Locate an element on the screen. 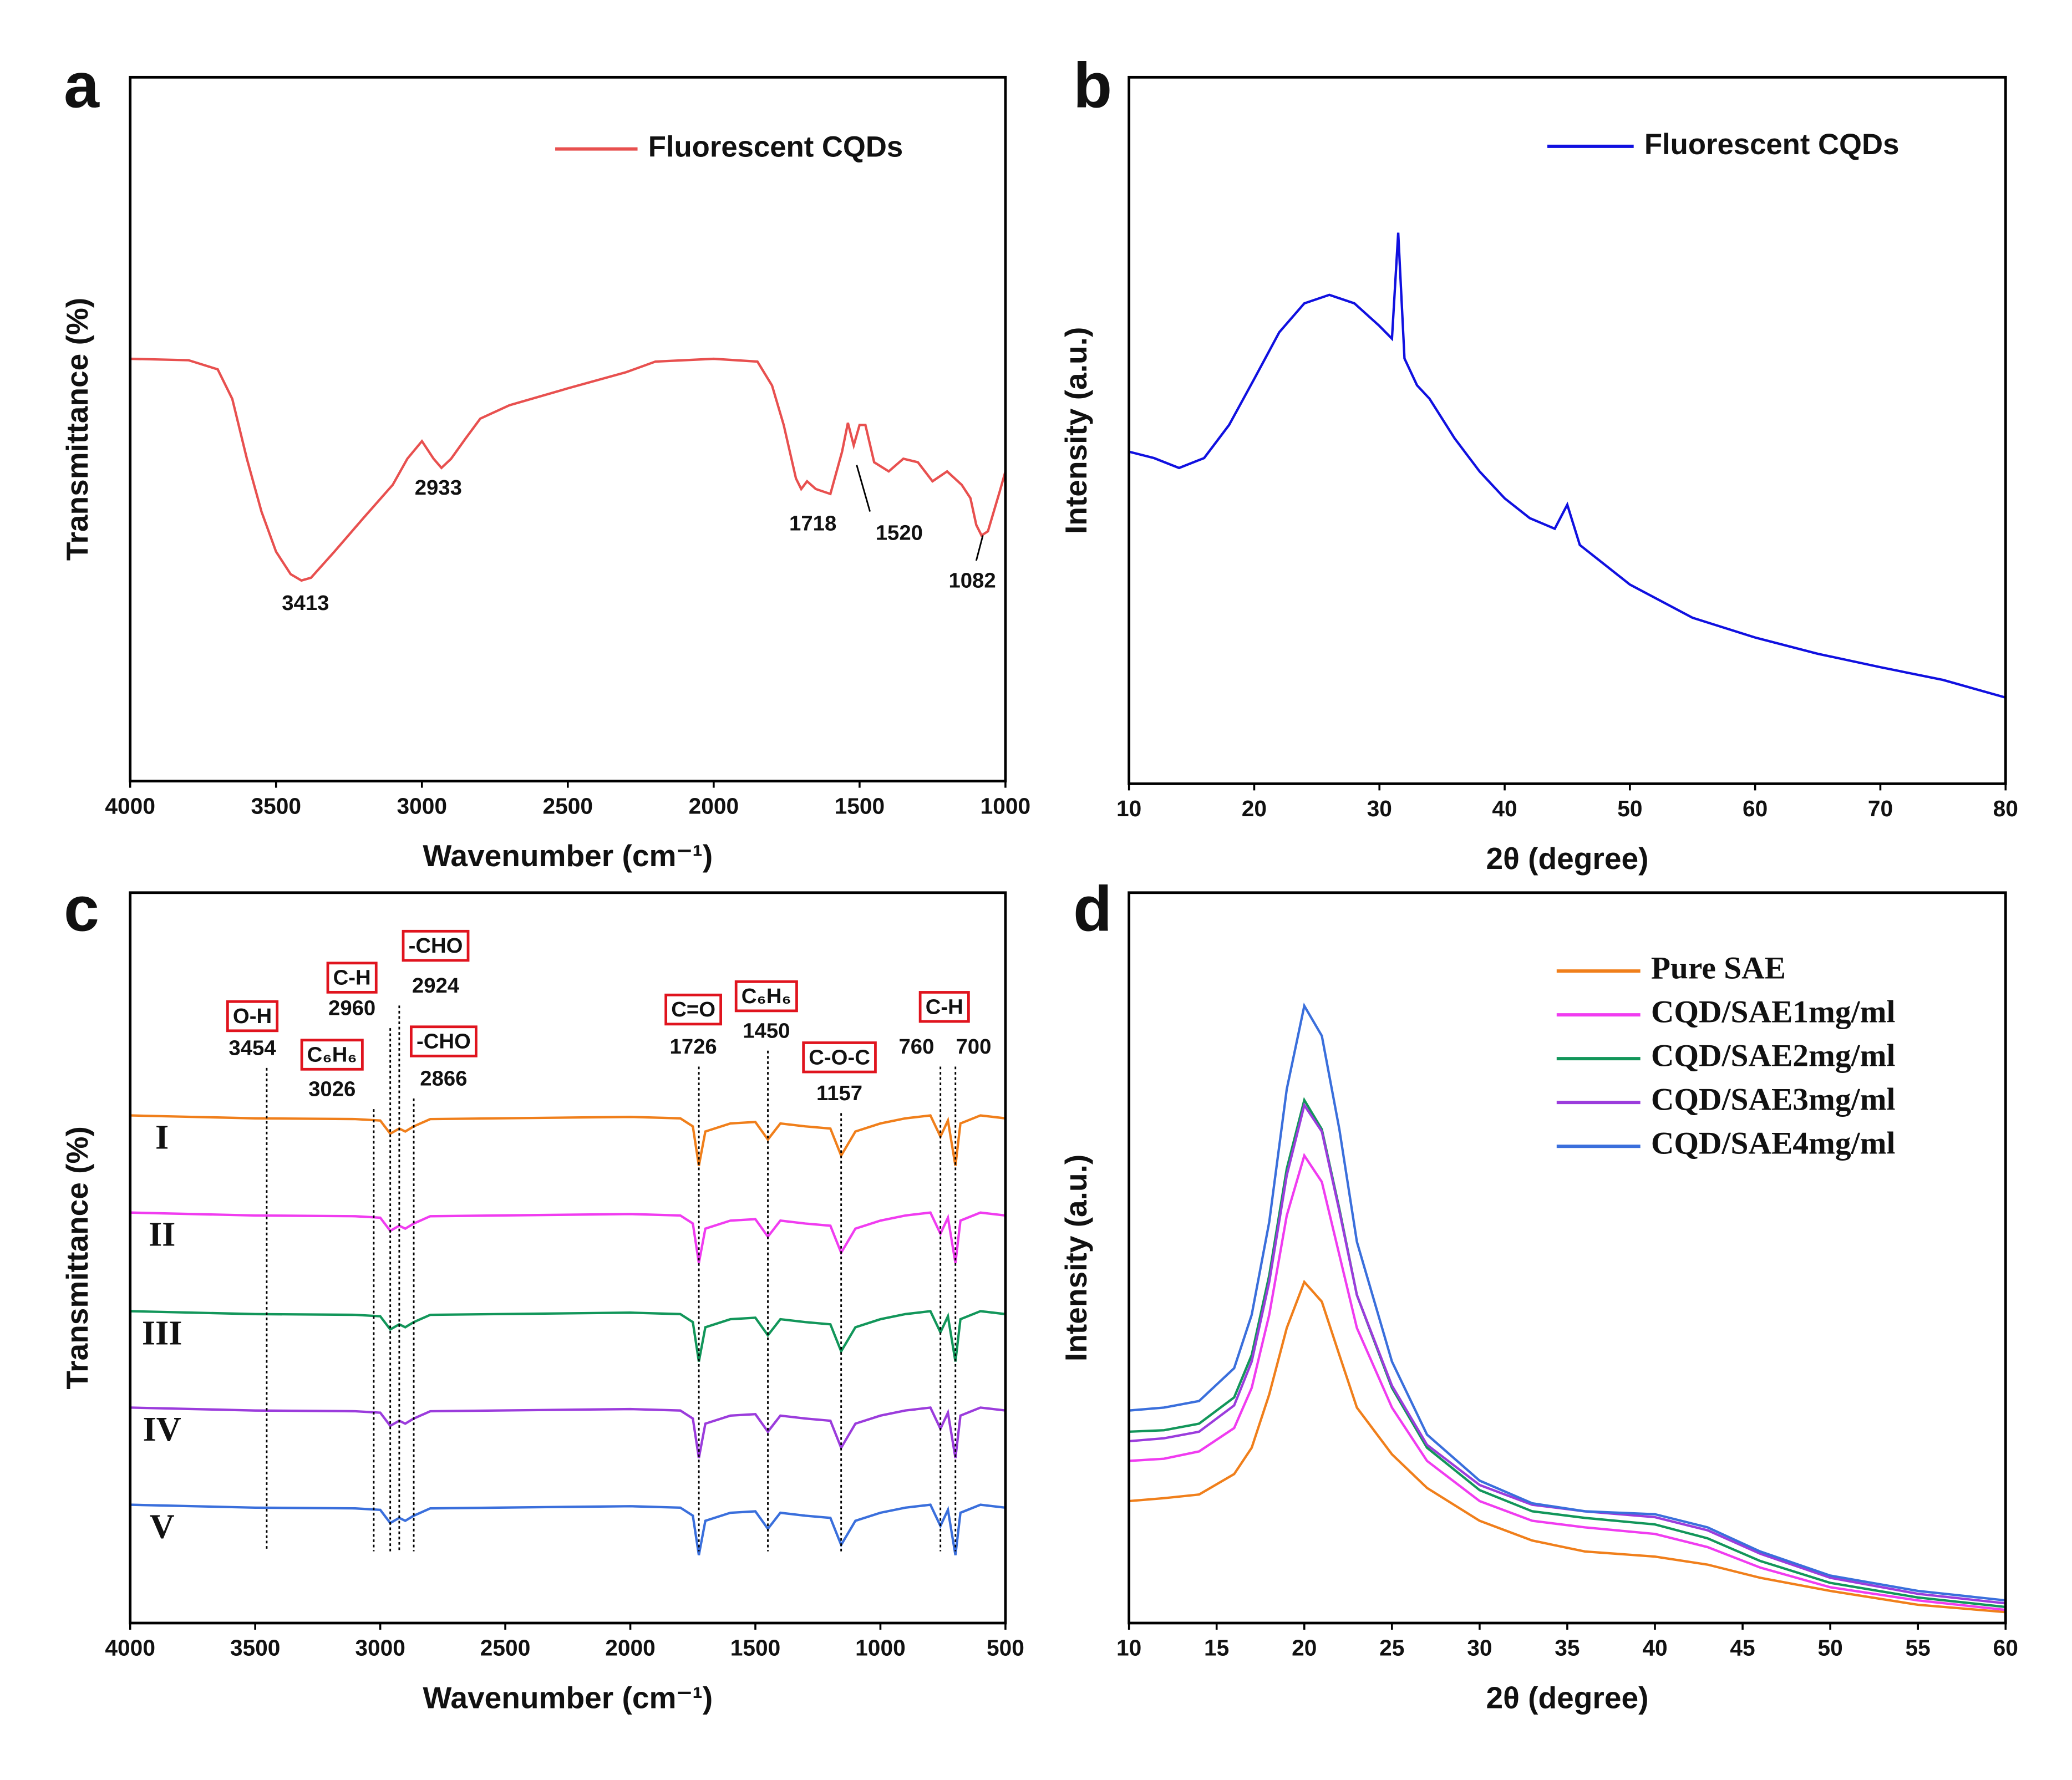 The image size is (2072, 1780). peak-label: 2933 is located at coordinates (438, 488).